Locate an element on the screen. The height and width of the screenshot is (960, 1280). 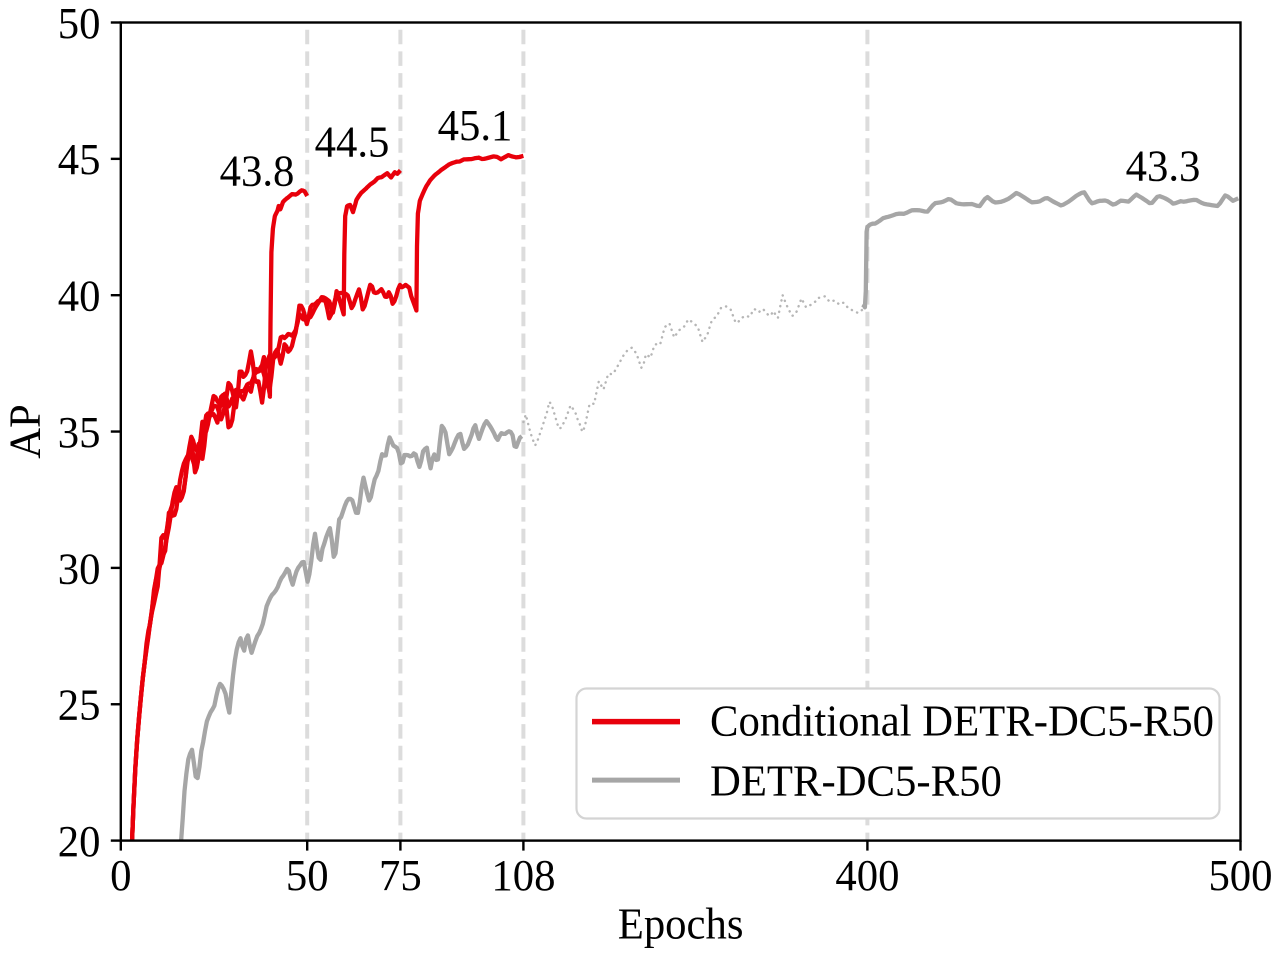
svg-text: 40 is located at coordinates (79, 296).